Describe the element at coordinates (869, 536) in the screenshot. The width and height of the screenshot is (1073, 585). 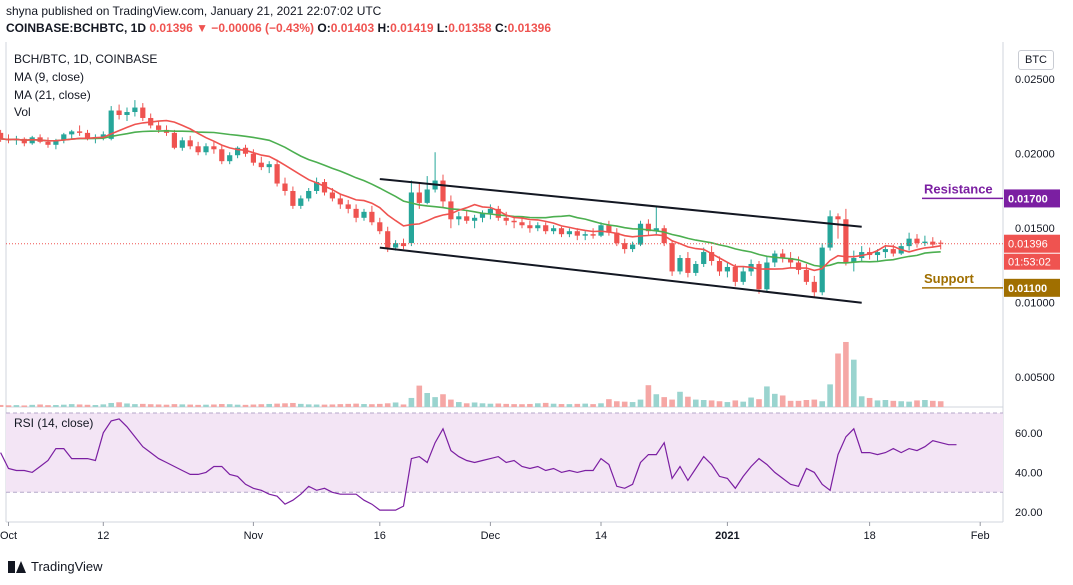
I see `time-tick-label: 18` at that location.